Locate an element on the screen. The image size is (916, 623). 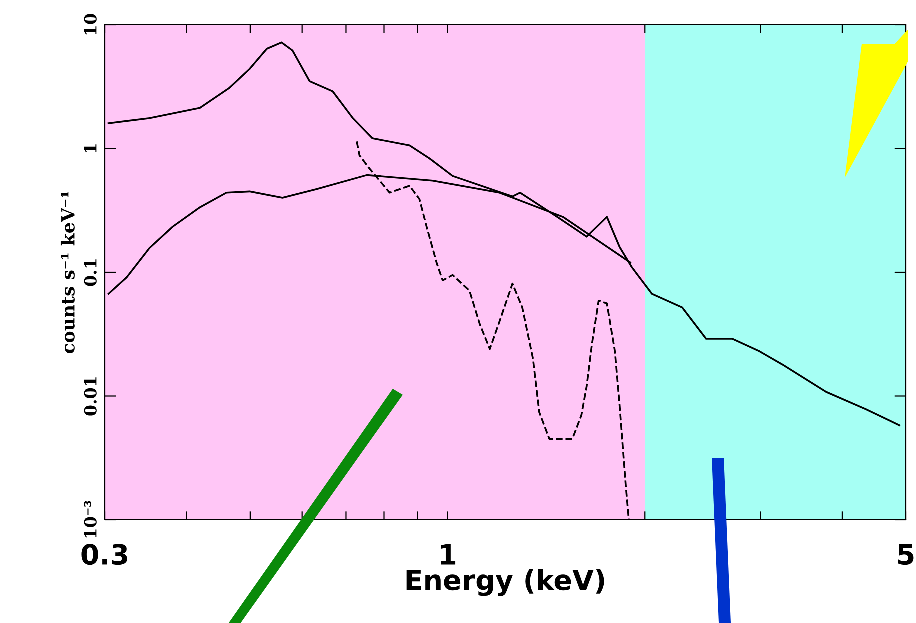
x-axis-title: Energy (keV) is located at coordinates (505, 582).